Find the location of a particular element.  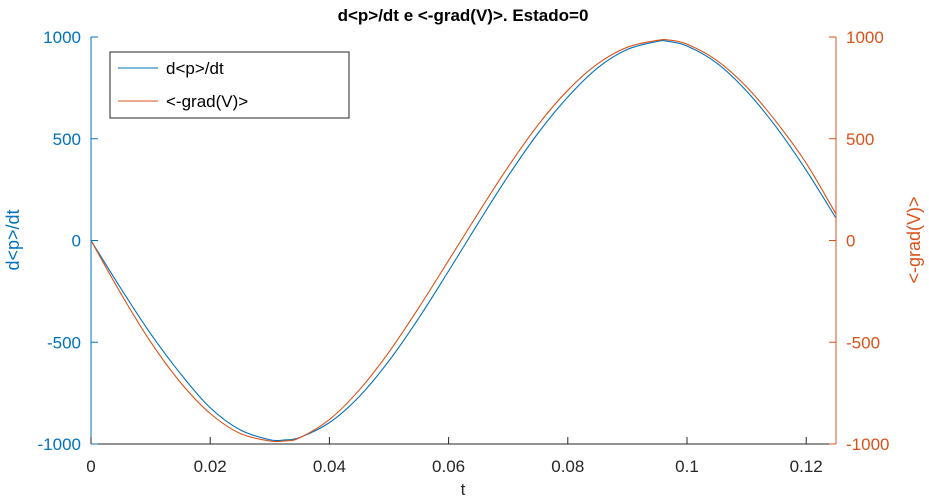

legend: d<p>/dt <-grad(V)> is located at coordinates (229, 85).